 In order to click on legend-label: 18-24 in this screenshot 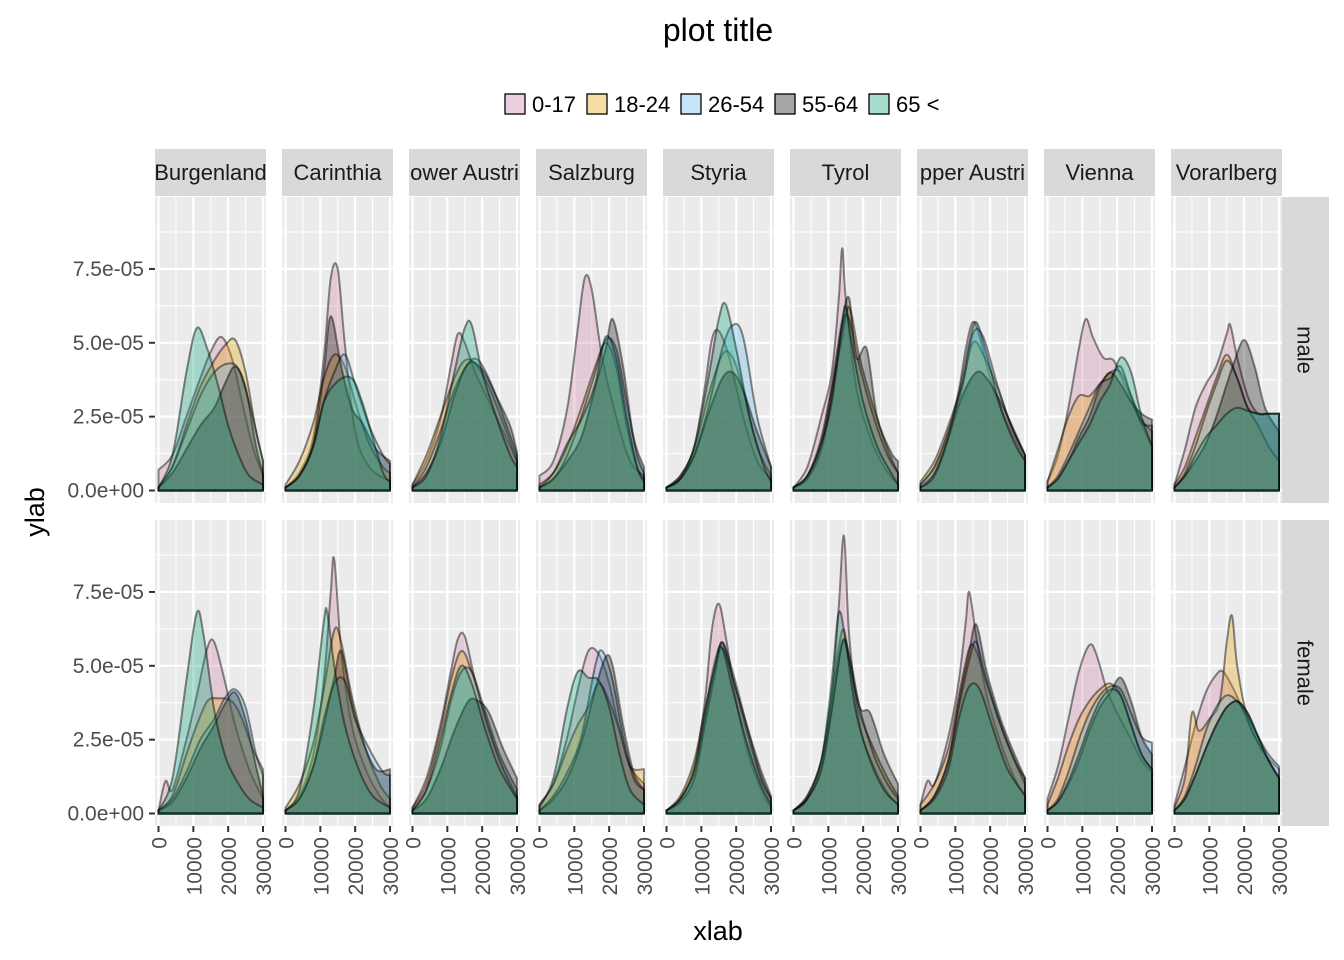, I will do `click(642, 104)`.